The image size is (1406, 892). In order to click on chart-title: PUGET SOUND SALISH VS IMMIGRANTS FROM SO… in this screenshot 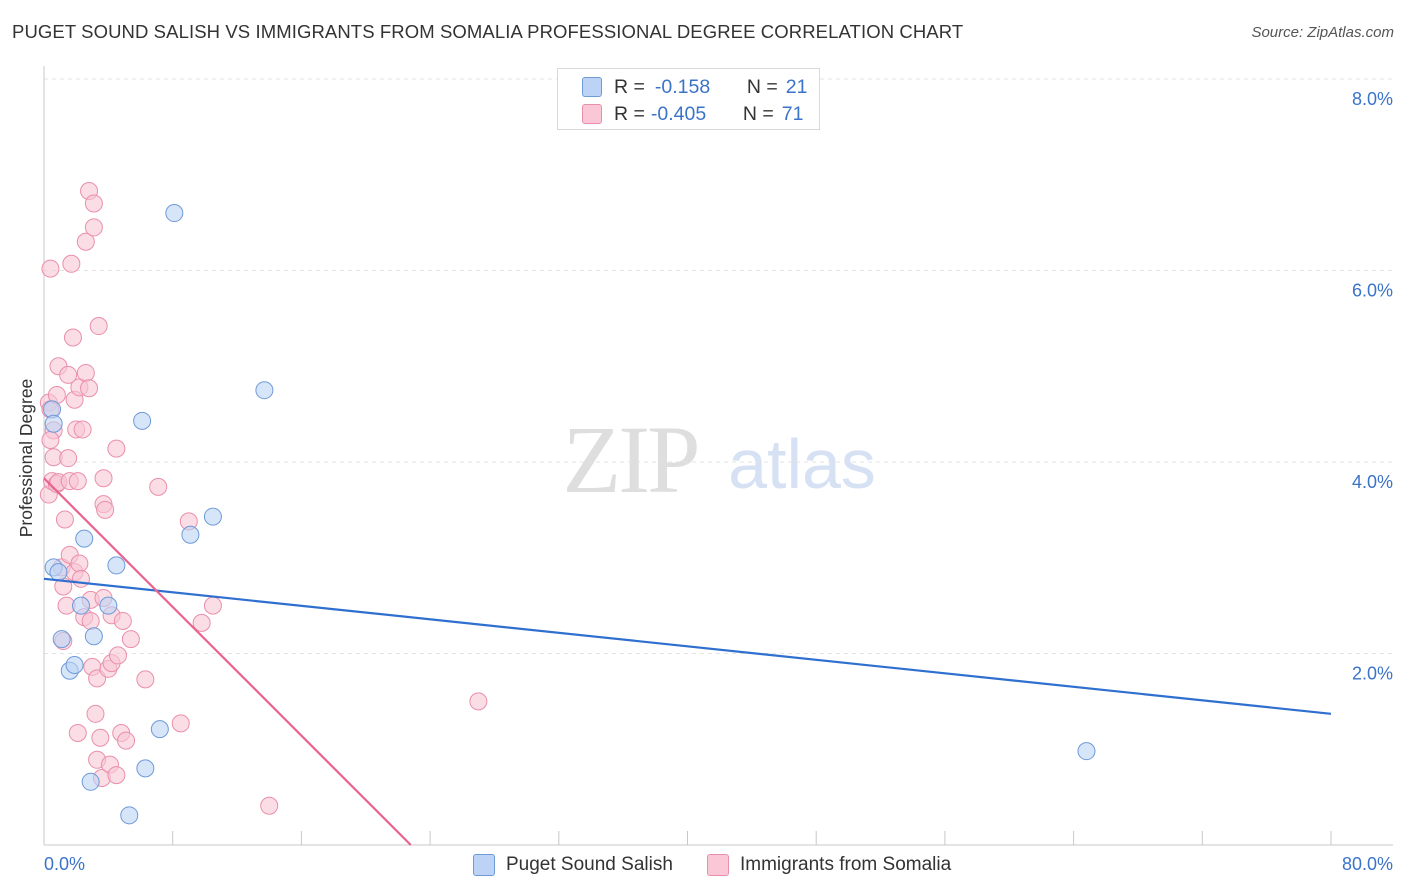, I will do `click(488, 31)`.